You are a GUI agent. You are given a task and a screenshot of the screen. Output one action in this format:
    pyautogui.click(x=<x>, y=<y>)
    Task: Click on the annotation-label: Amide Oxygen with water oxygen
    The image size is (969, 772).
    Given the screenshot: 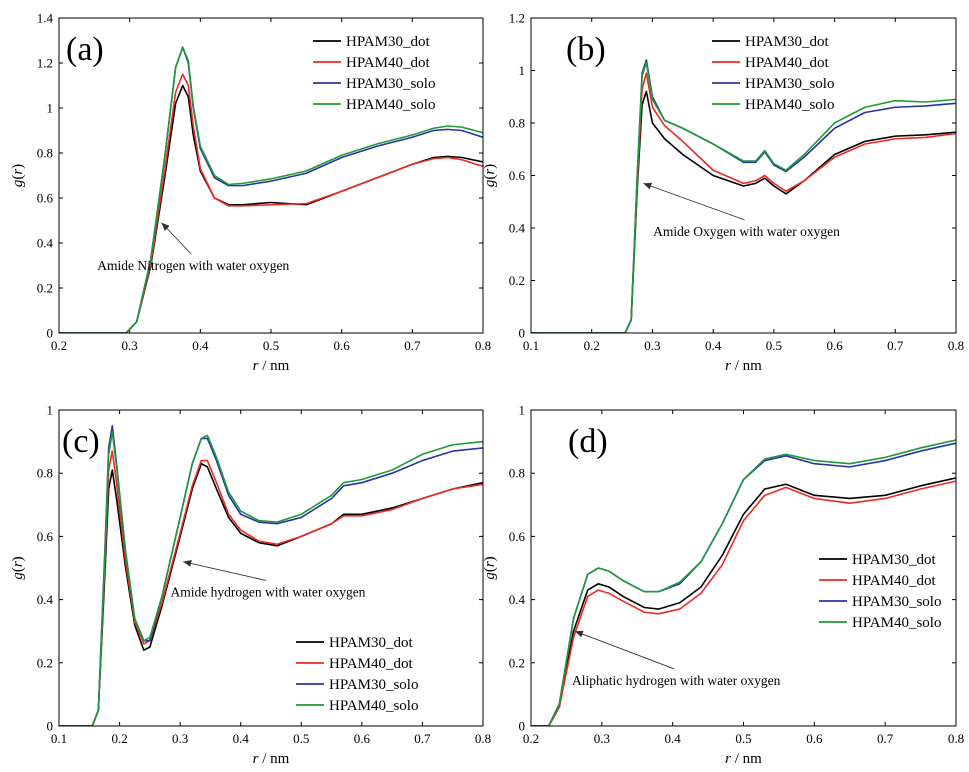 What is the action you would take?
    pyautogui.click(x=746, y=231)
    